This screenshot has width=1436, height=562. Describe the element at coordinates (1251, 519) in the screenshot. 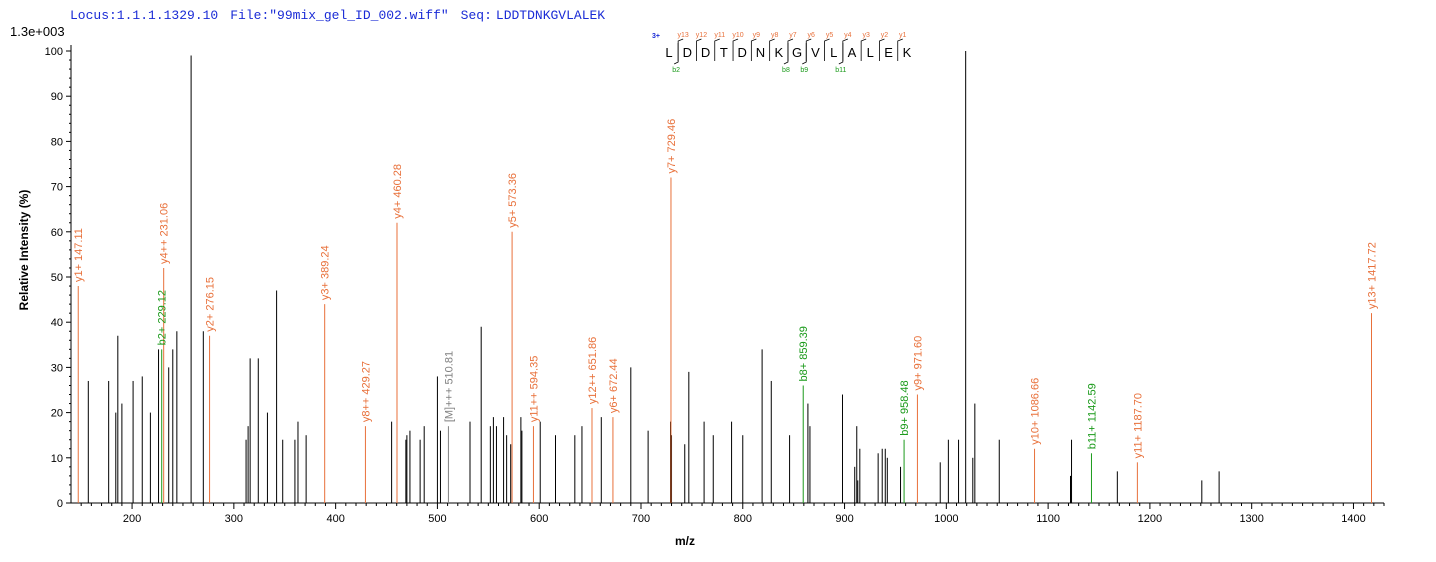

I see `x-tick-label: 1300` at that location.